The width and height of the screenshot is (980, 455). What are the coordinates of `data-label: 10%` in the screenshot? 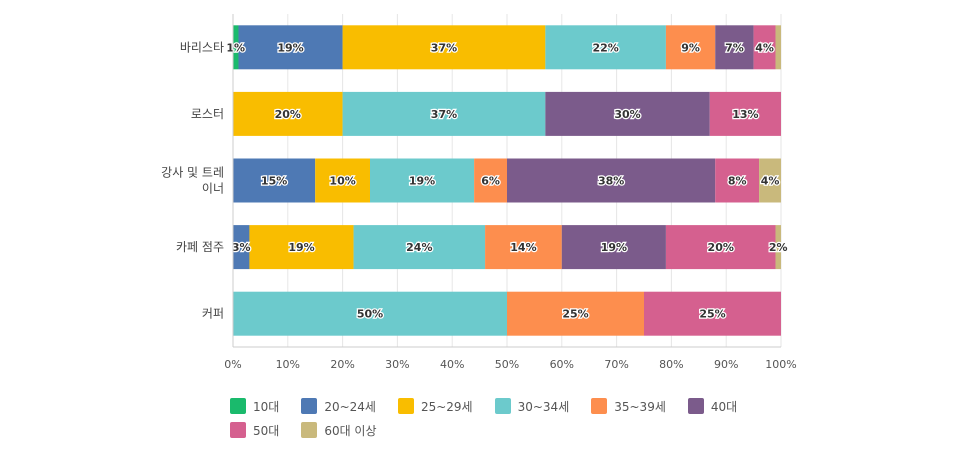 It's located at (342, 181).